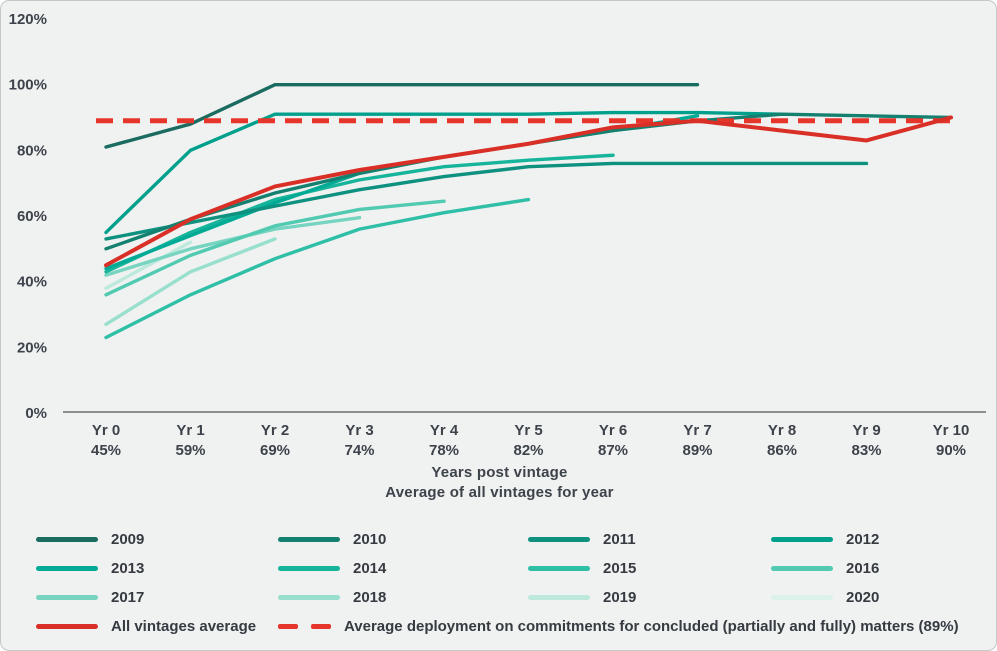 This screenshot has width=997, height=651. I want to click on y-tick-label: 0%, so click(36, 413).